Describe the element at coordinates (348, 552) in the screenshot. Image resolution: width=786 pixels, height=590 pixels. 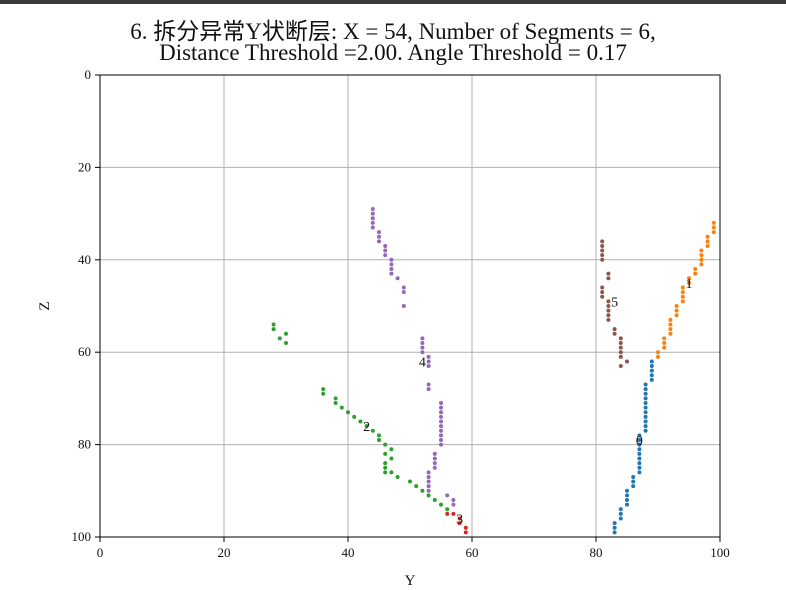
I see `x-tick-label: 40` at that location.